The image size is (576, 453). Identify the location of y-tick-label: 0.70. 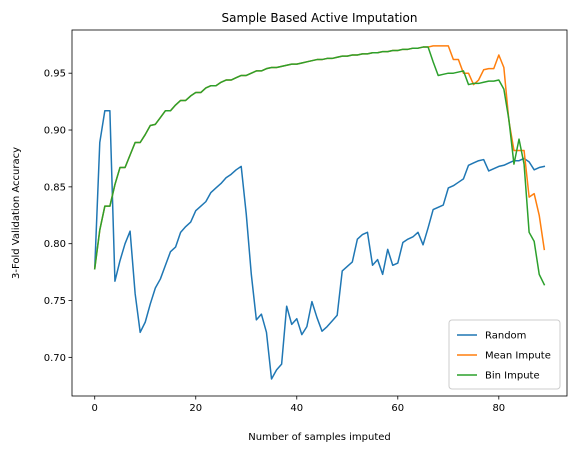
(55, 358).